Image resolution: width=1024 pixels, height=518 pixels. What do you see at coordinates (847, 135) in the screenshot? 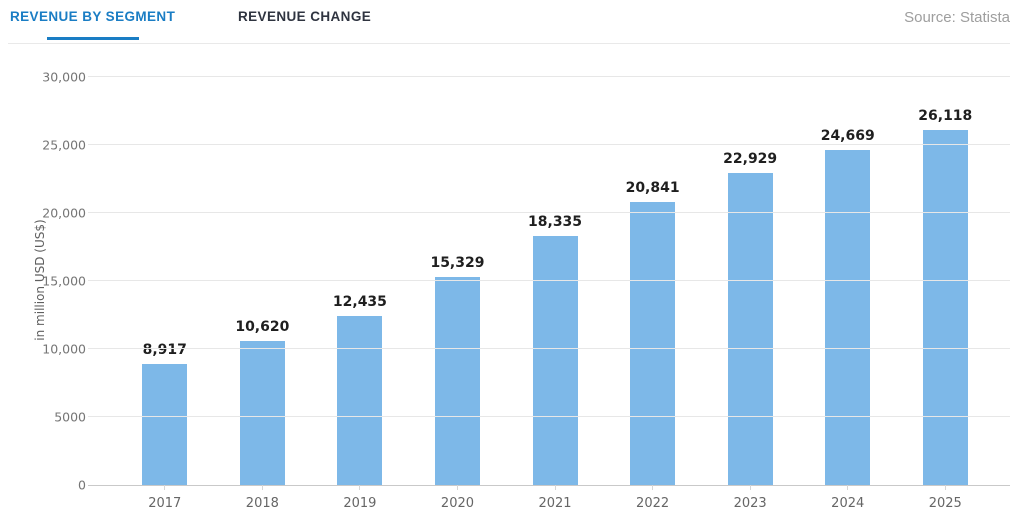
I see `bar-value-label: 24,669` at bounding box center [847, 135].